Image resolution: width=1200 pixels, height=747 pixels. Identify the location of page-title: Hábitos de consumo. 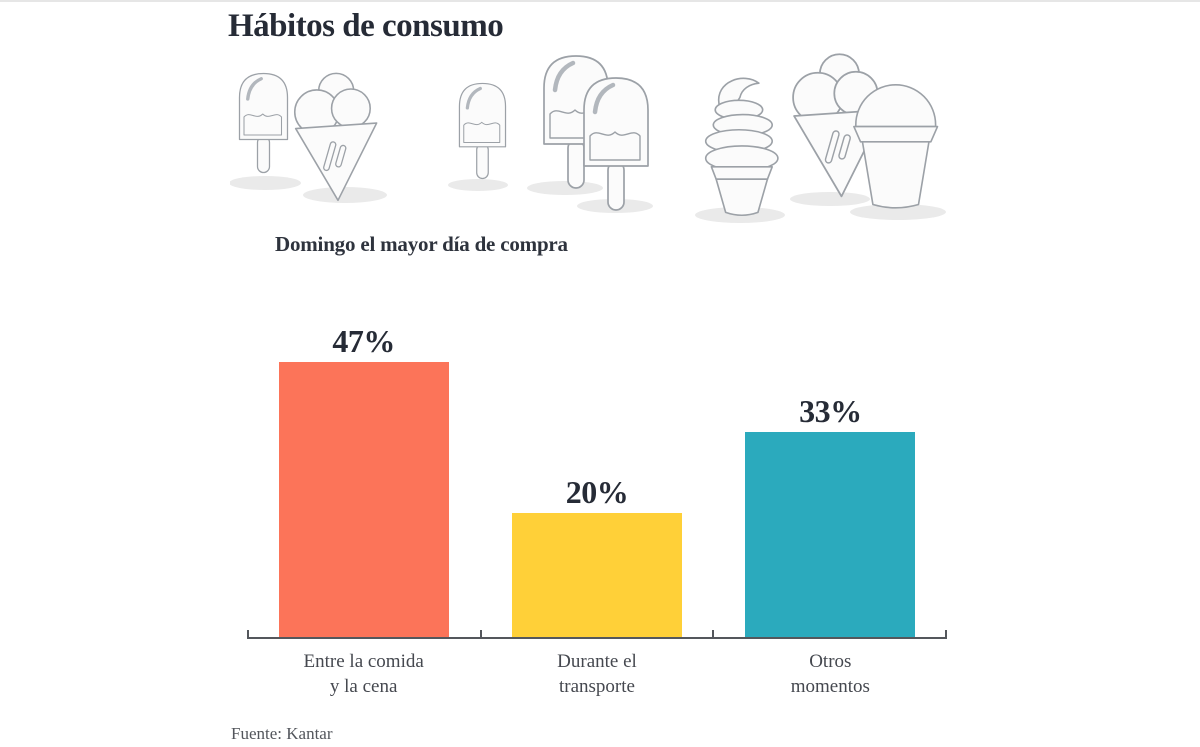
(366, 26).